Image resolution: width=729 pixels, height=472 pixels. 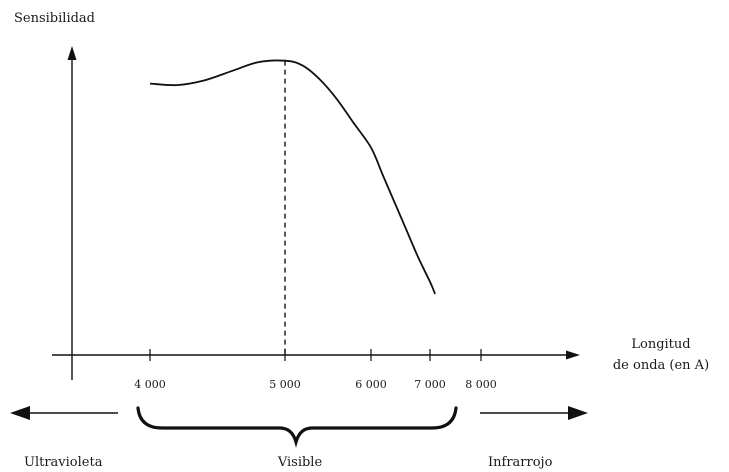 What do you see at coordinates (520, 462) in the screenshot?
I see `infrared-label: Infrarrojo` at bounding box center [520, 462].